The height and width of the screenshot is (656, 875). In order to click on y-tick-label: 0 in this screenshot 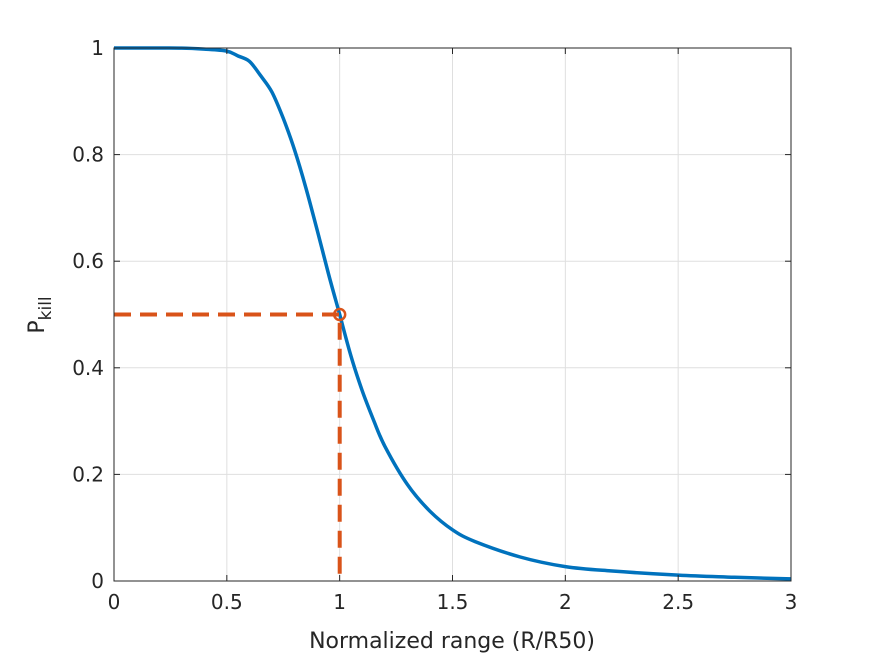, I will do `click(97, 581)`.